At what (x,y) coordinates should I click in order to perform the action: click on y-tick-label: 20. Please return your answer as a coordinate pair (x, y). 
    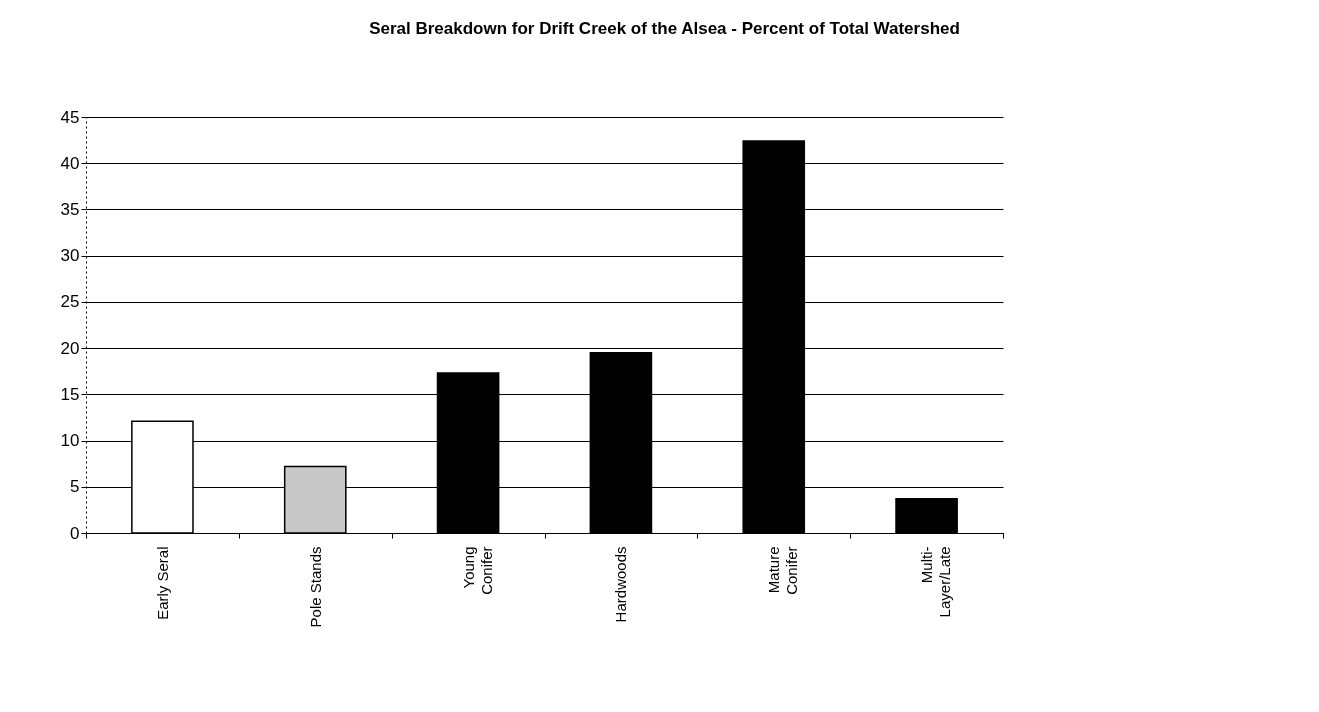
    Looking at the image, I should click on (70, 348).